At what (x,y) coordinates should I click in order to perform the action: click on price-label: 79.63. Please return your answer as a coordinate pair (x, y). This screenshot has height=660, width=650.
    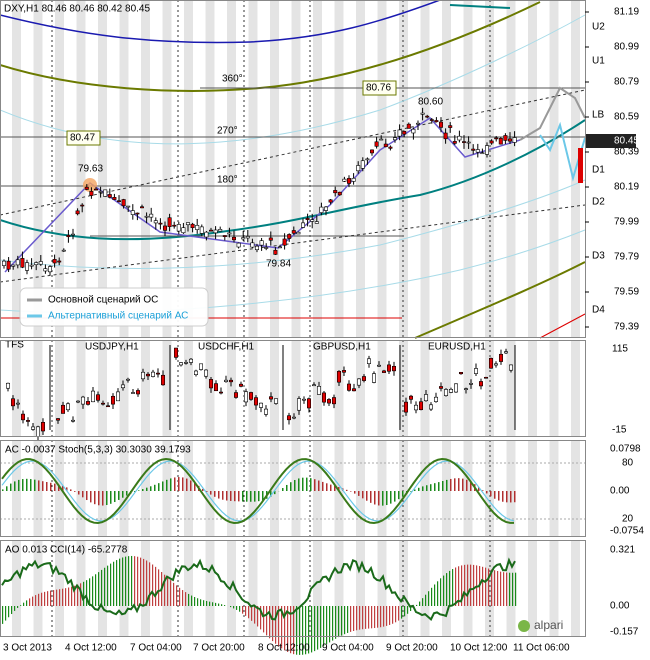
    Looking at the image, I should click on (90, 169).